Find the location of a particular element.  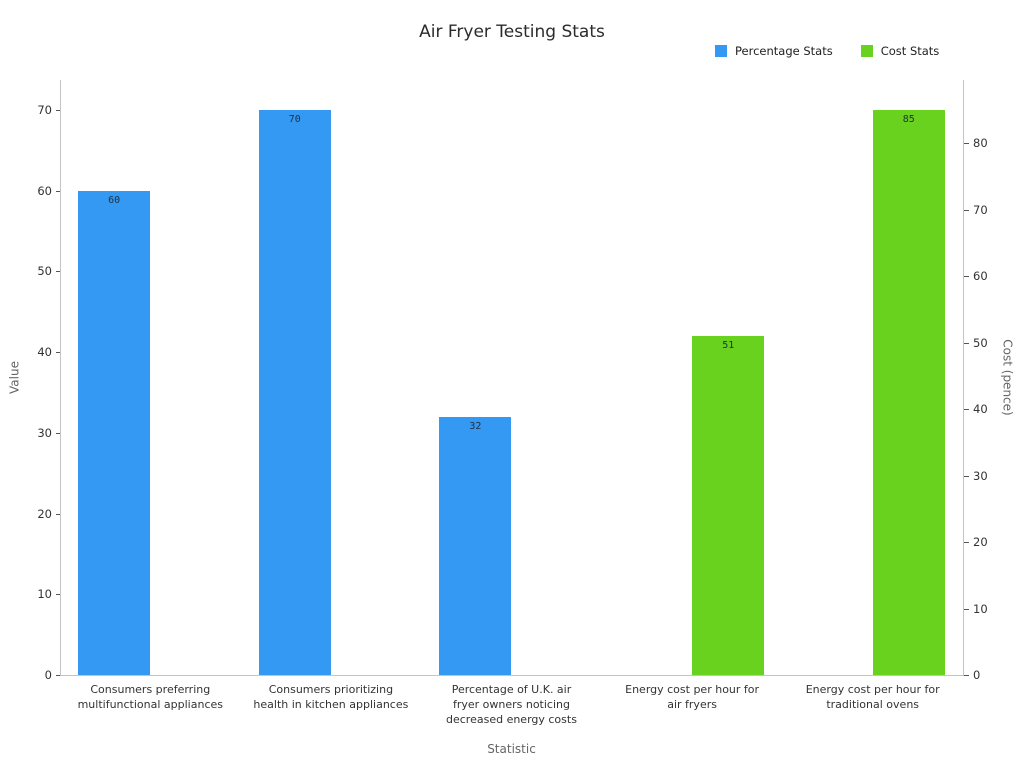

right-axis-tick-label: 20 is located at coordinates (980, 542).